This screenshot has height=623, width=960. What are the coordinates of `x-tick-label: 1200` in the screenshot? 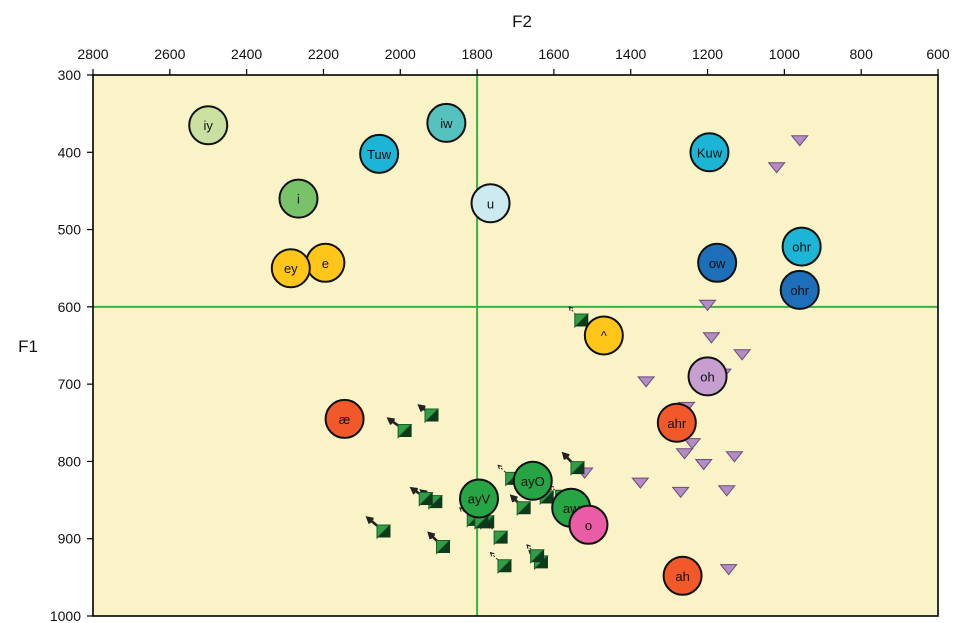 It's located at (707, 54).